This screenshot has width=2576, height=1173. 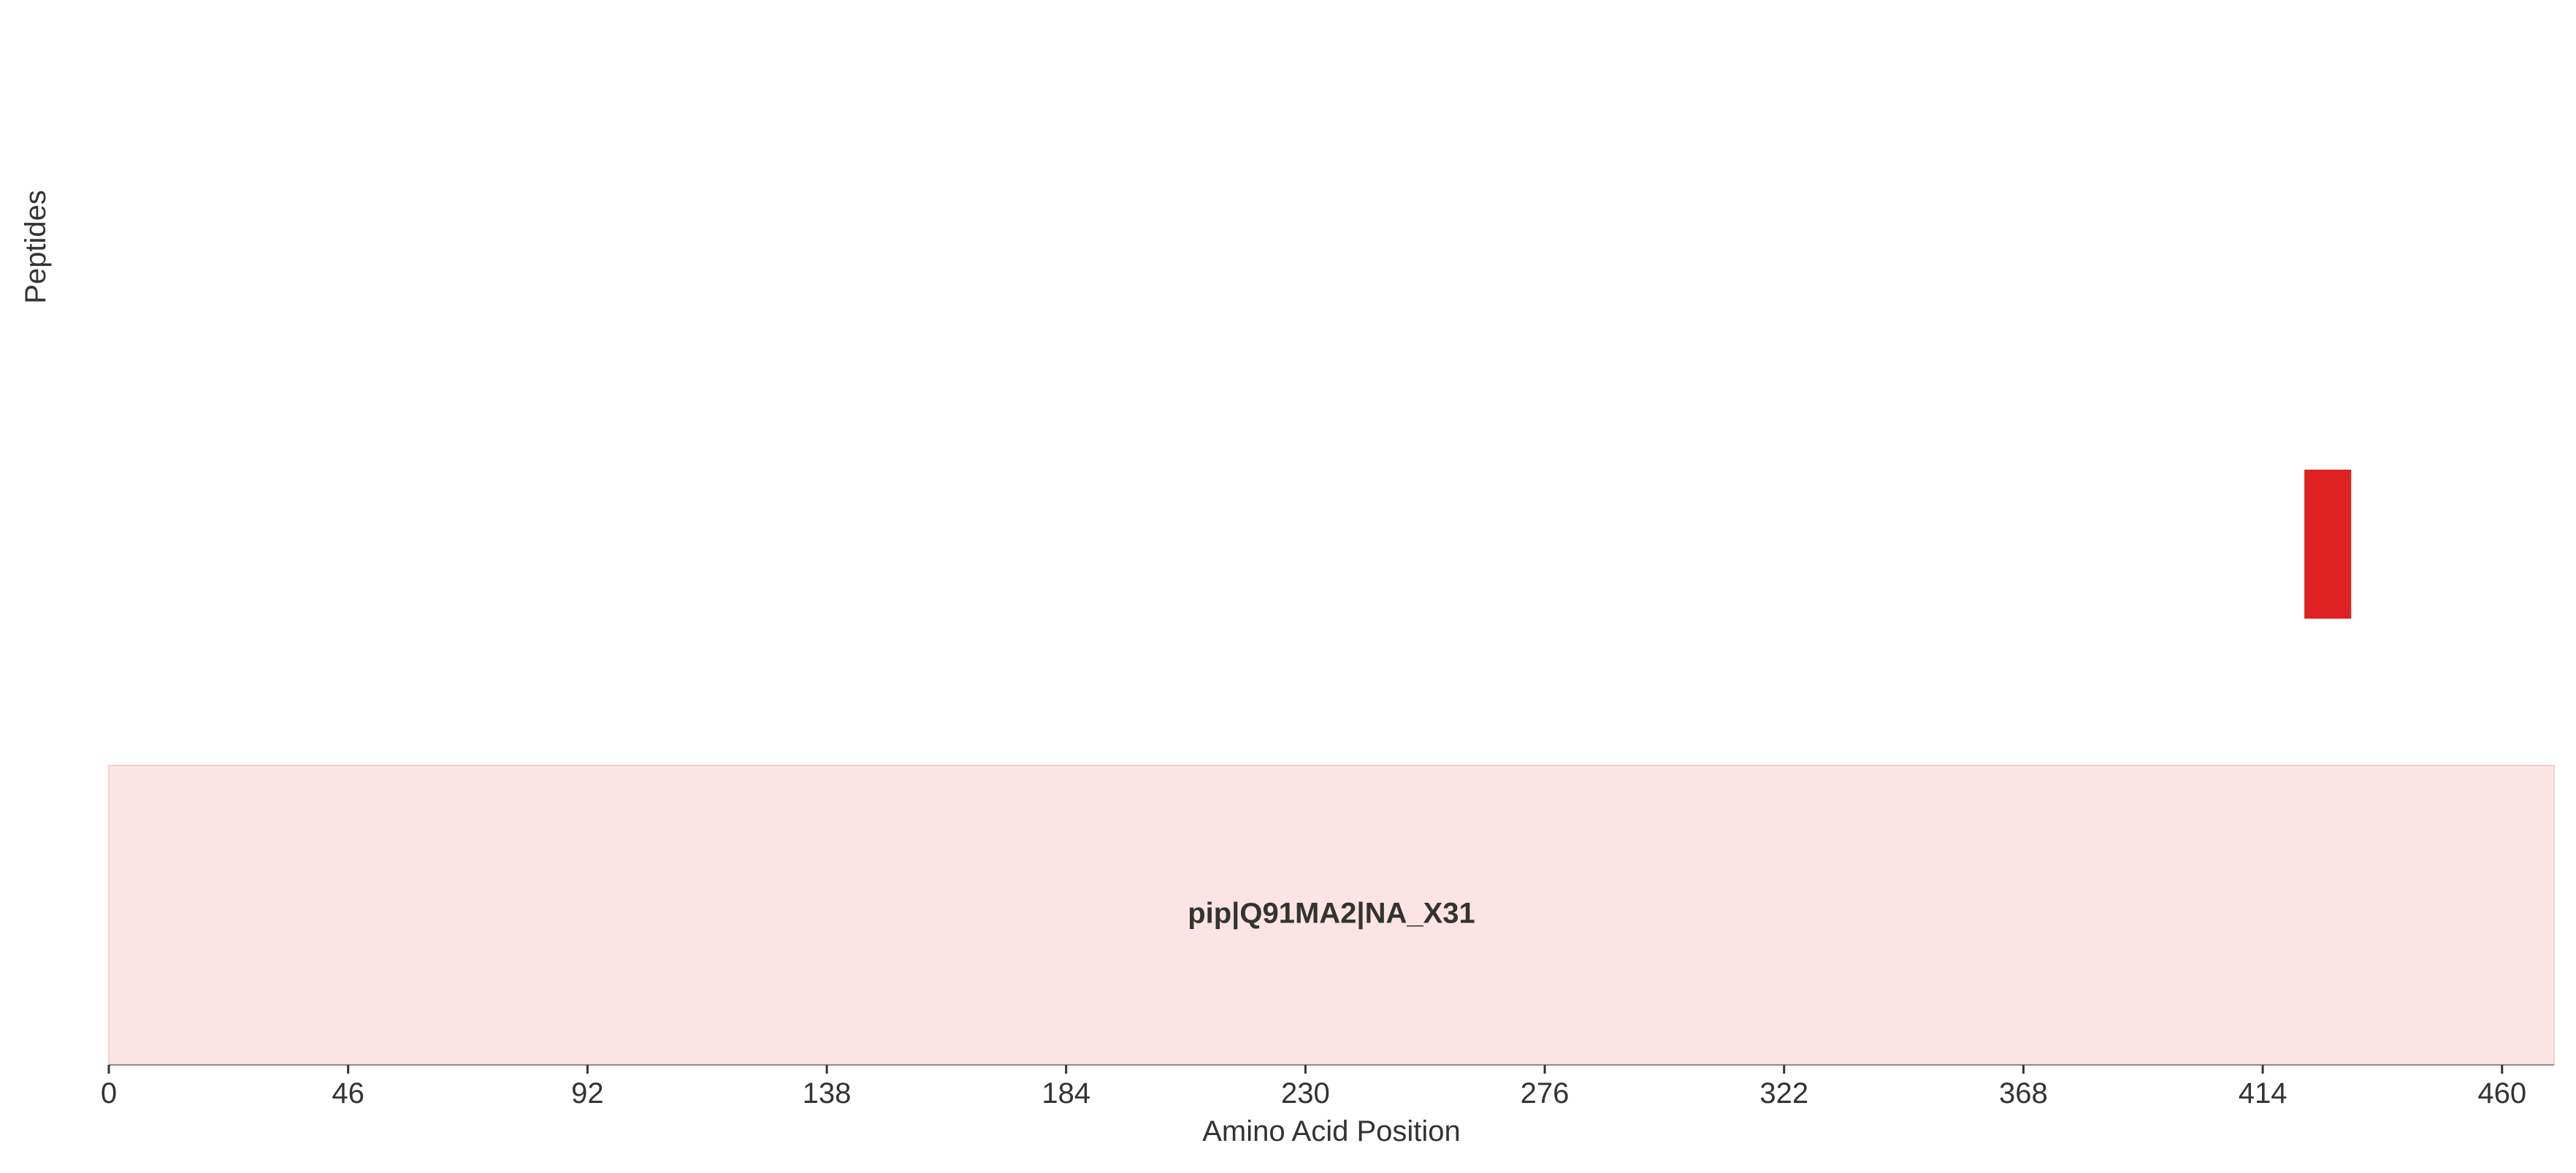 I want to click on peptide-bar, so click(x=2328, y=544).